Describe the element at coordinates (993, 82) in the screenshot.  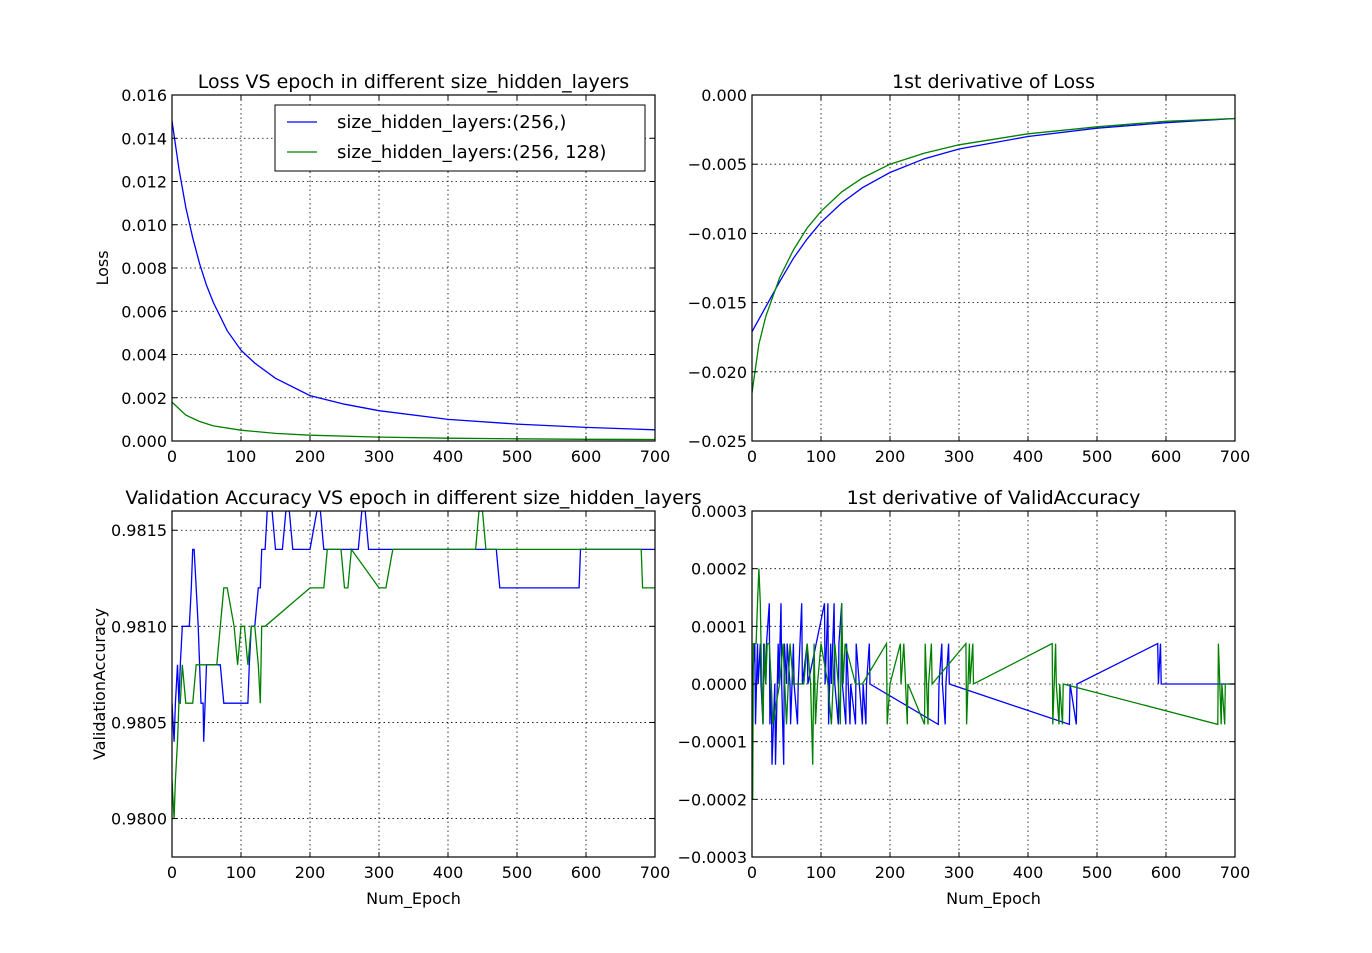
I see `chart-title: 1st derivative of Loss` at that location.